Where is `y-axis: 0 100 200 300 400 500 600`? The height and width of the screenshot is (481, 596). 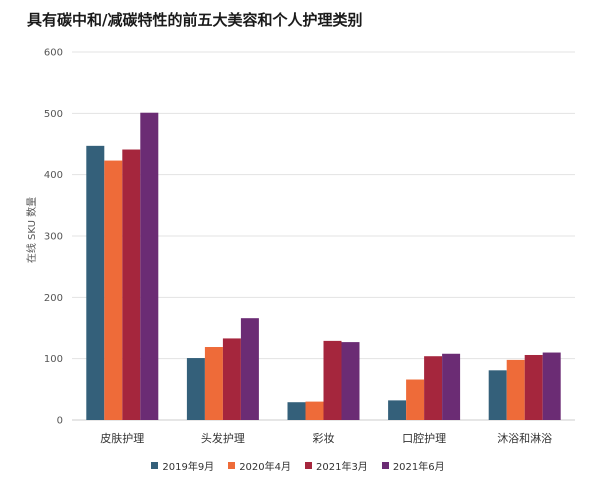
y-axis: 0 100 200 300 400 500 600 is located at coordinates (53, 237).